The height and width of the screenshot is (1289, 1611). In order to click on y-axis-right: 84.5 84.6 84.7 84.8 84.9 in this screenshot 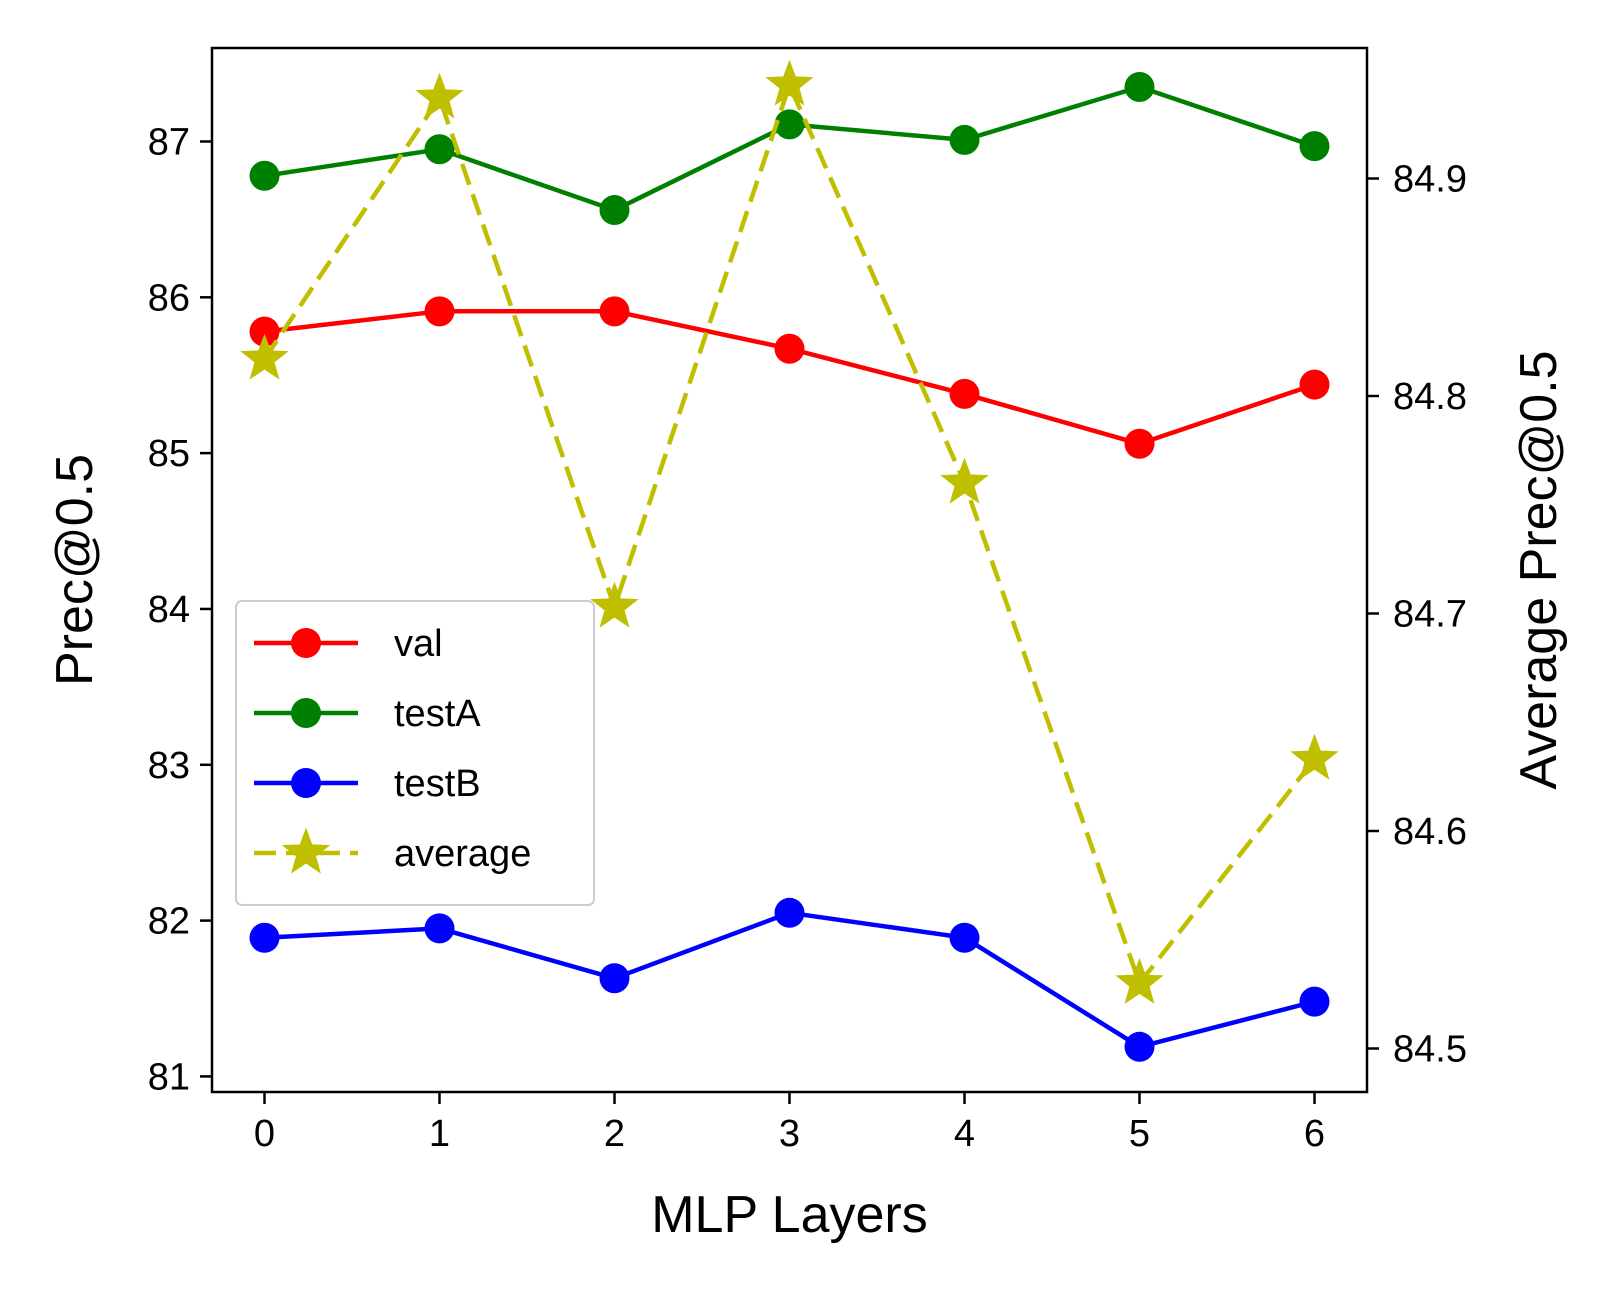, I will do `click(1417, 615)`.